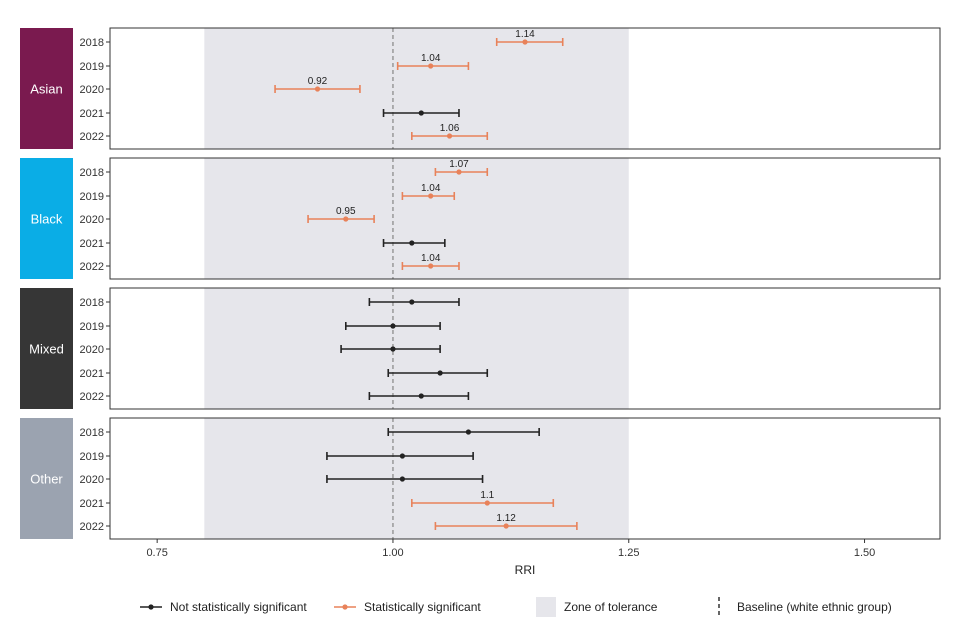  I want to click on data-label-other-2022: 1.12, so click(506, 518).